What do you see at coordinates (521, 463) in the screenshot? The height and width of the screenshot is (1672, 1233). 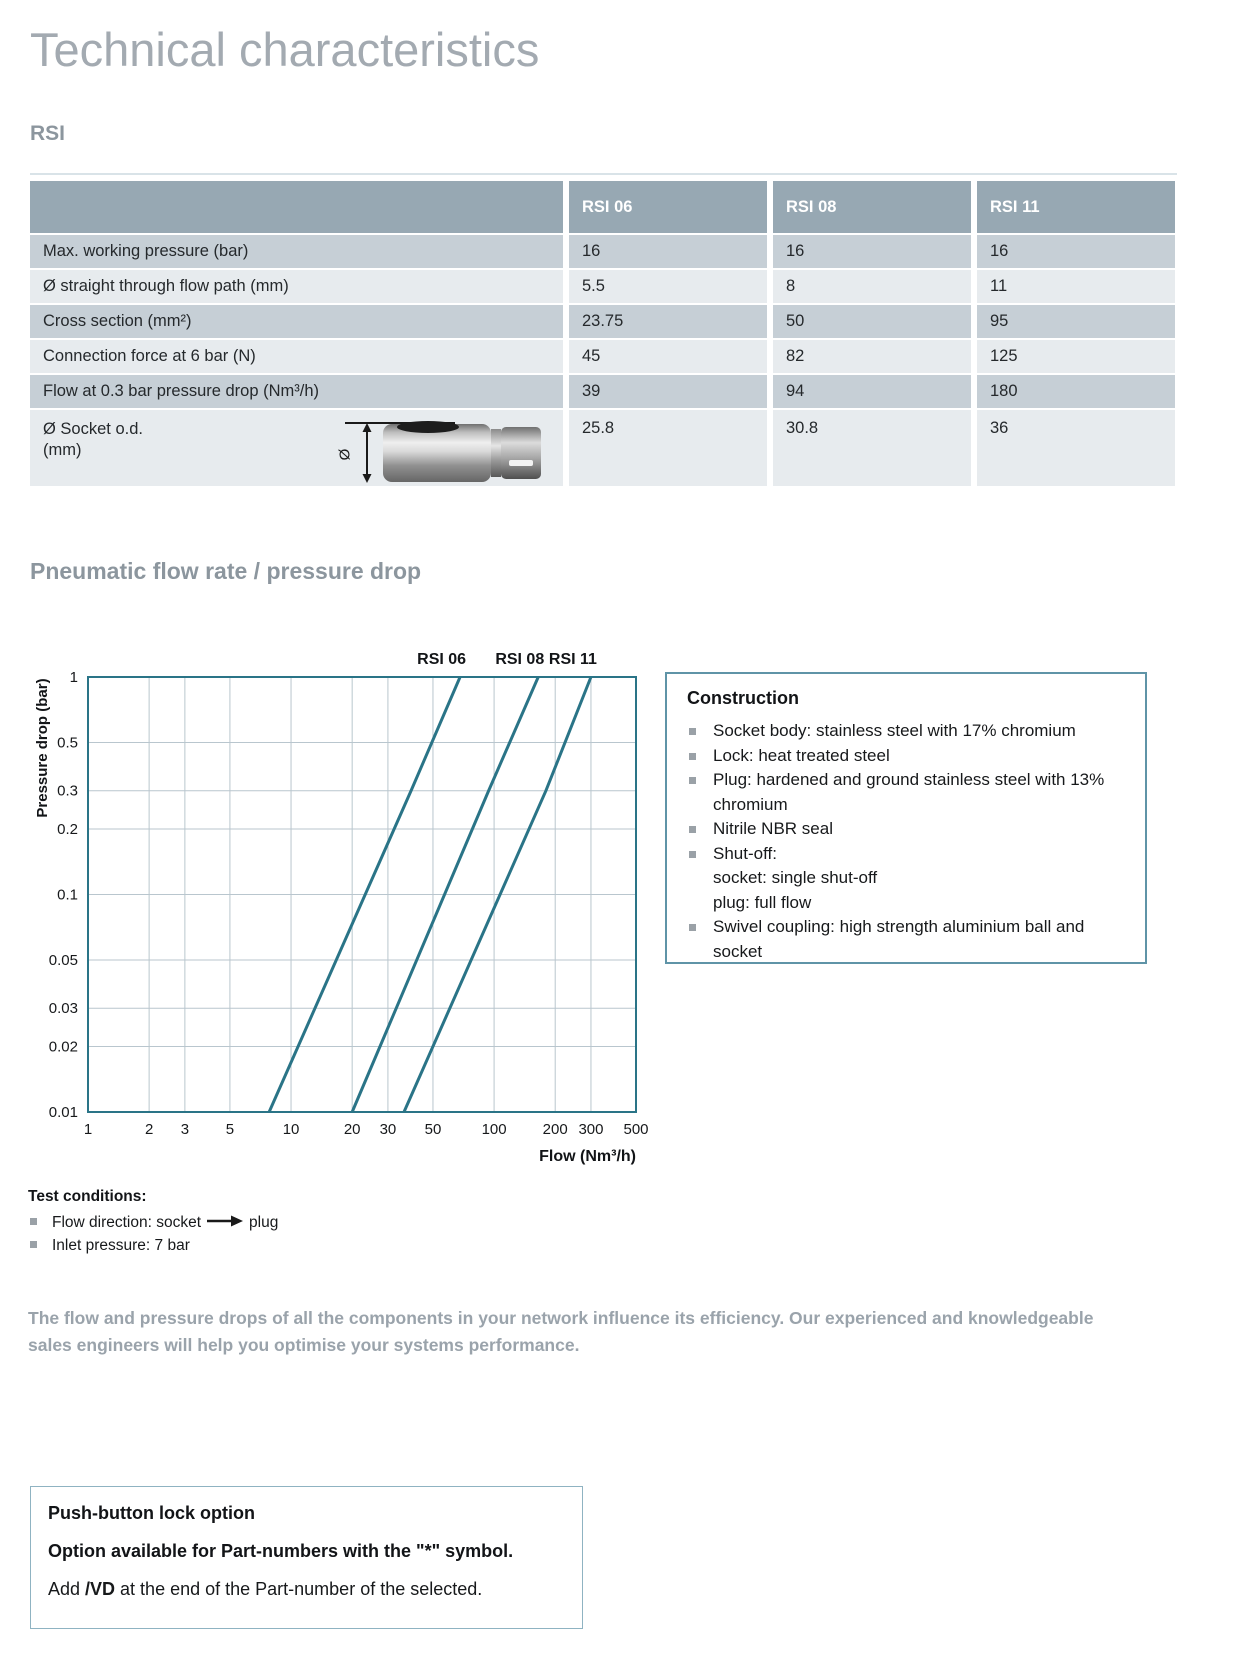 I see `coupling-nut-slot-image` at bounding box center [521, 463].